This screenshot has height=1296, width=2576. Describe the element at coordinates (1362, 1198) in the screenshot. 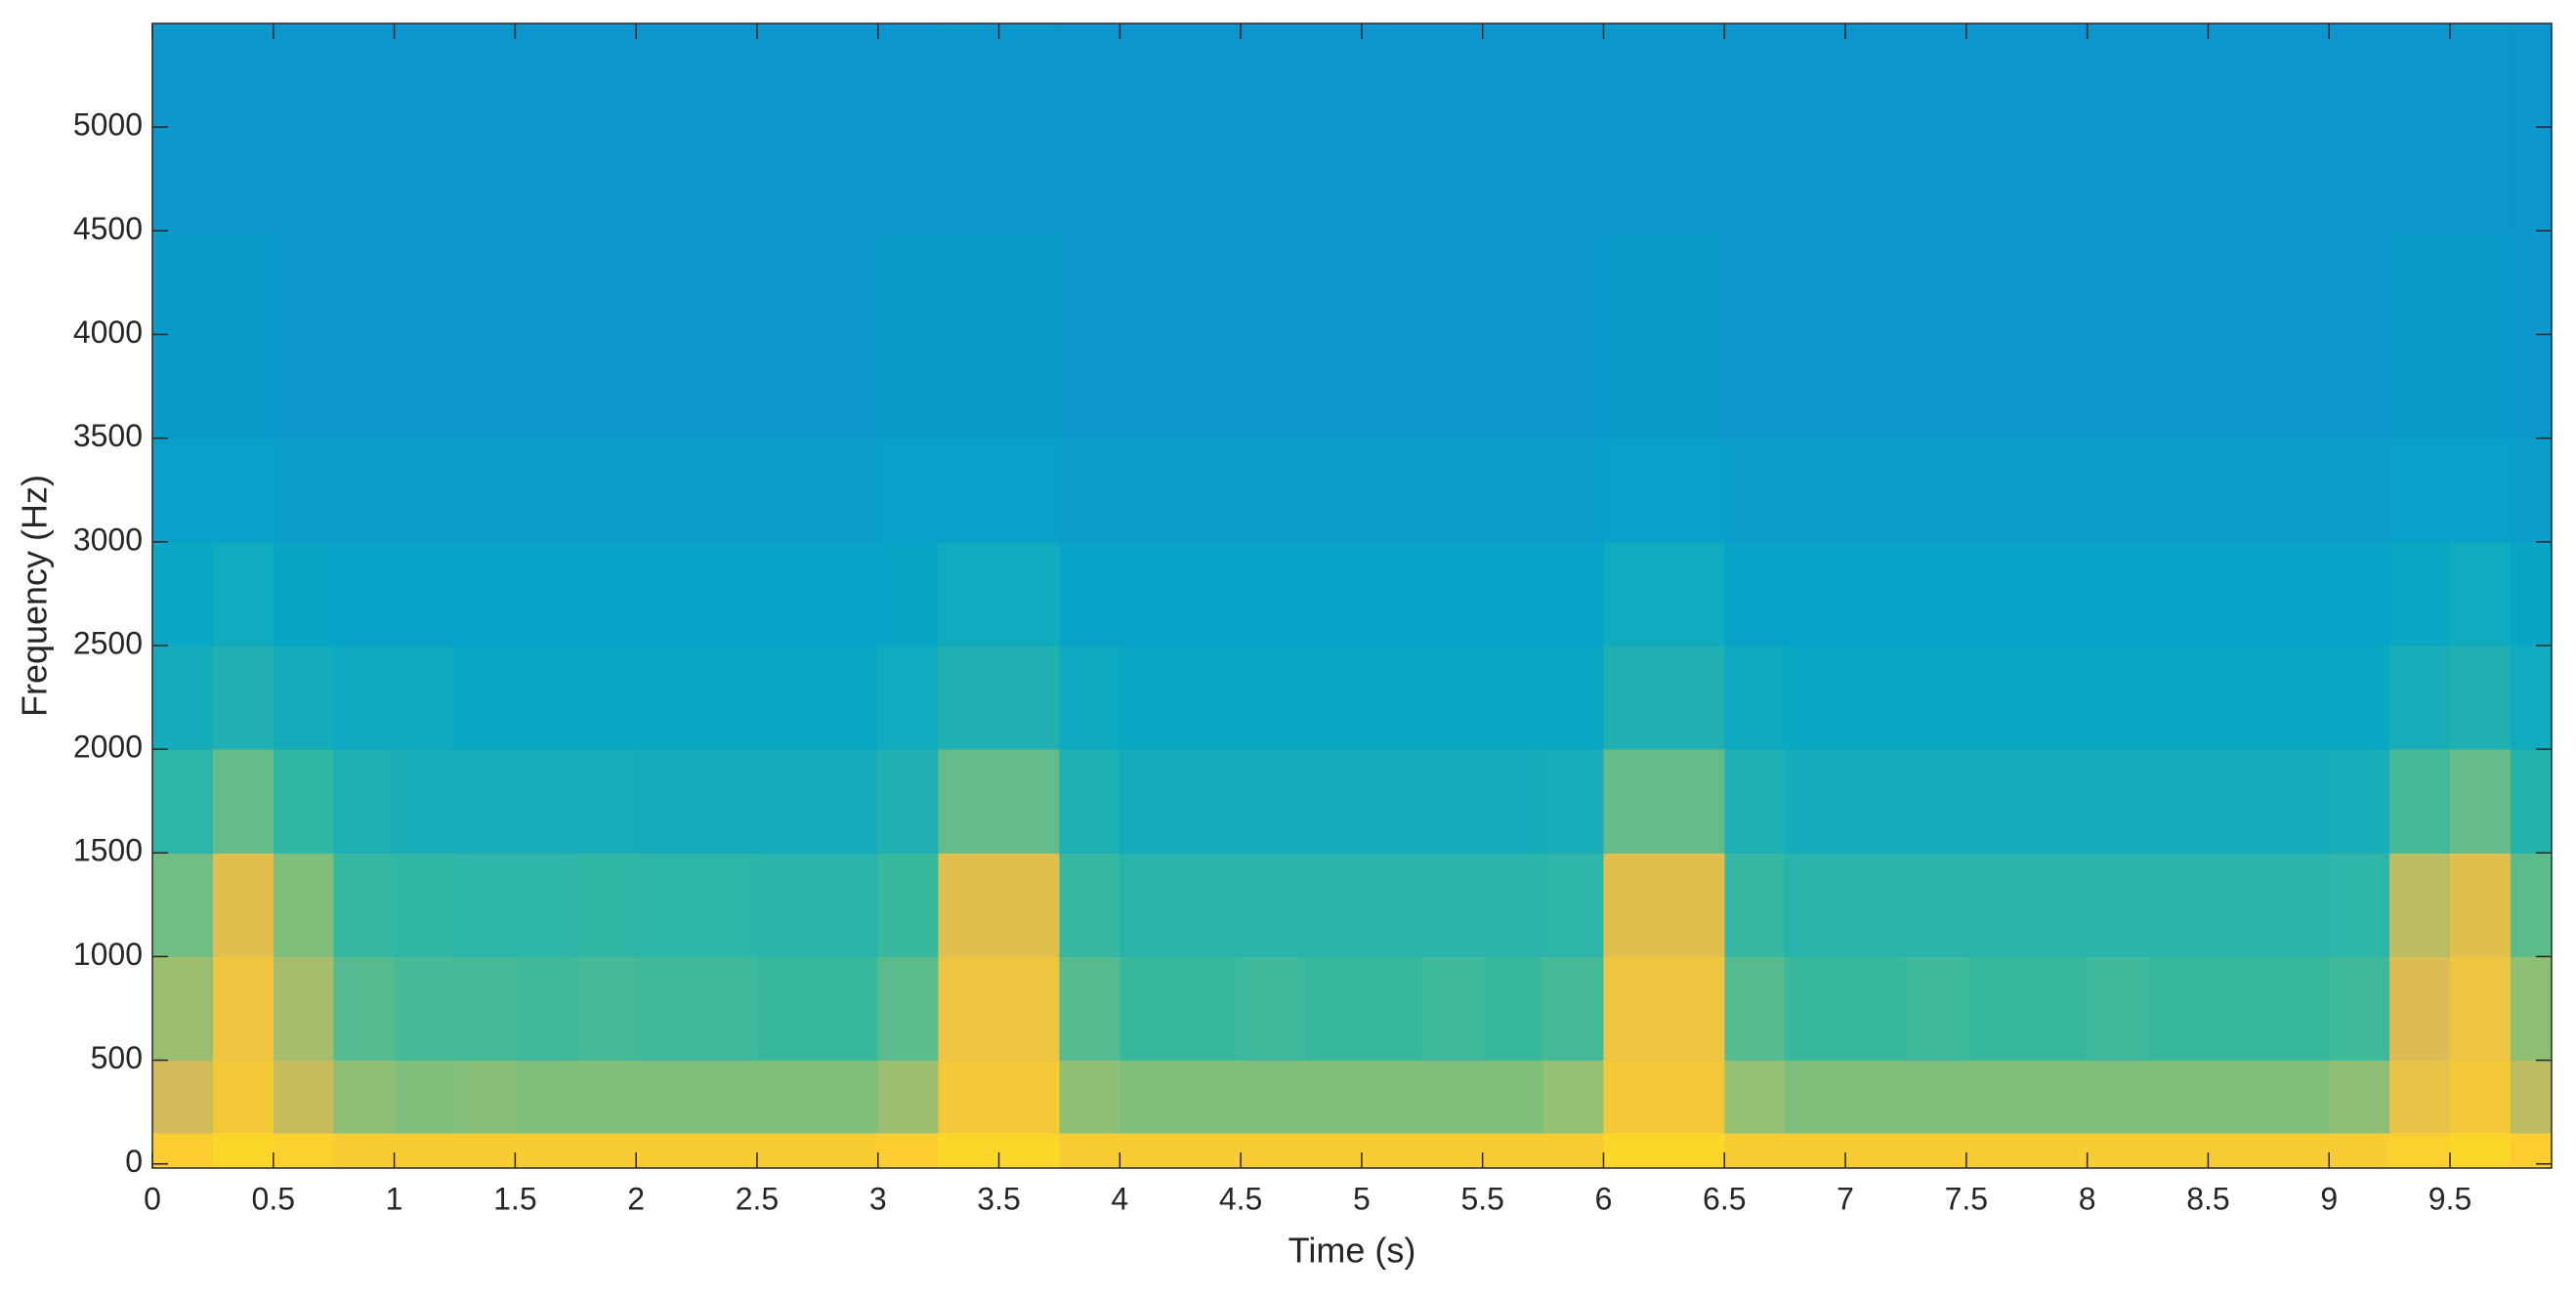

I see `x-tick-label: 5` at that location.